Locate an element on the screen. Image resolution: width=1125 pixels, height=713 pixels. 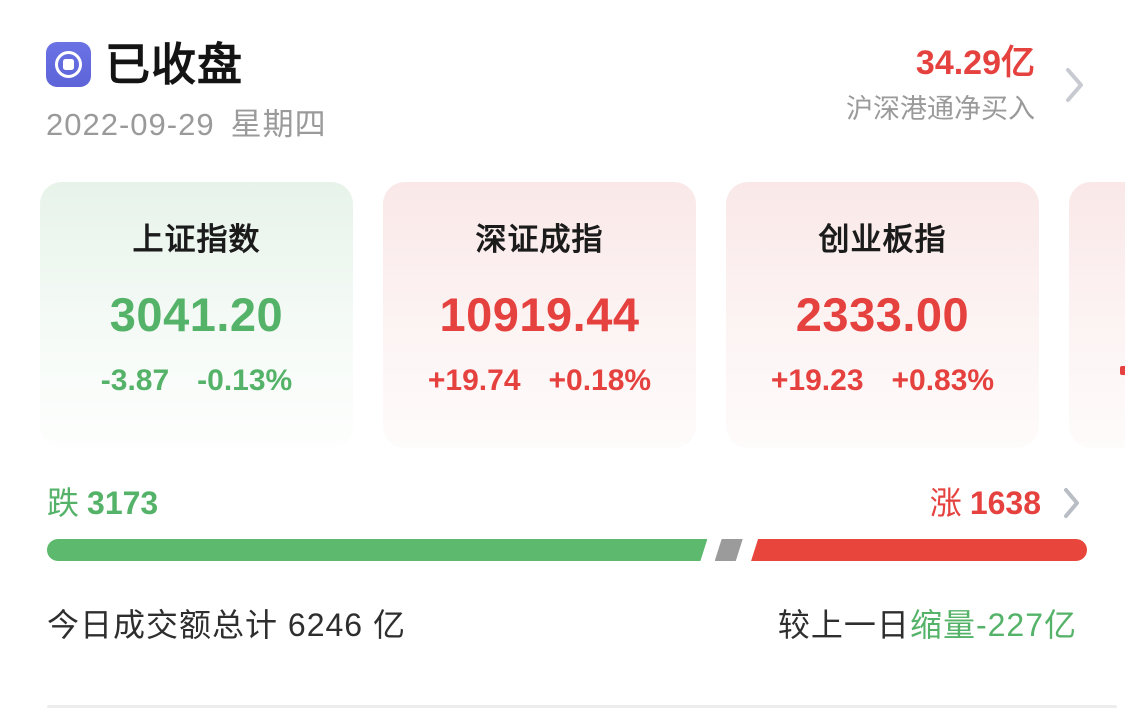
index-card-partial is located at coordinates (1097, 315).